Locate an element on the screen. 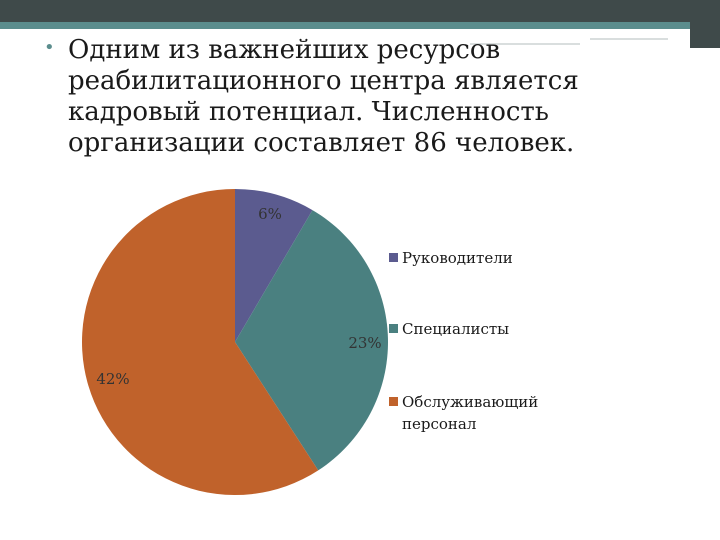 The height and width of the screenshot is (540, 720). body-line: организации составляет 86 человек. is located at coordinates (321, 143).